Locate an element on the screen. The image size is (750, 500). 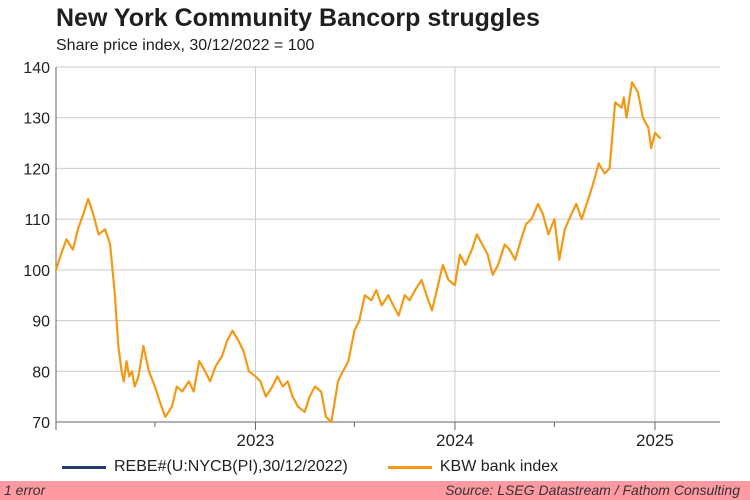
y-tick-label-140: 140 is located at coordinates (36, 68).